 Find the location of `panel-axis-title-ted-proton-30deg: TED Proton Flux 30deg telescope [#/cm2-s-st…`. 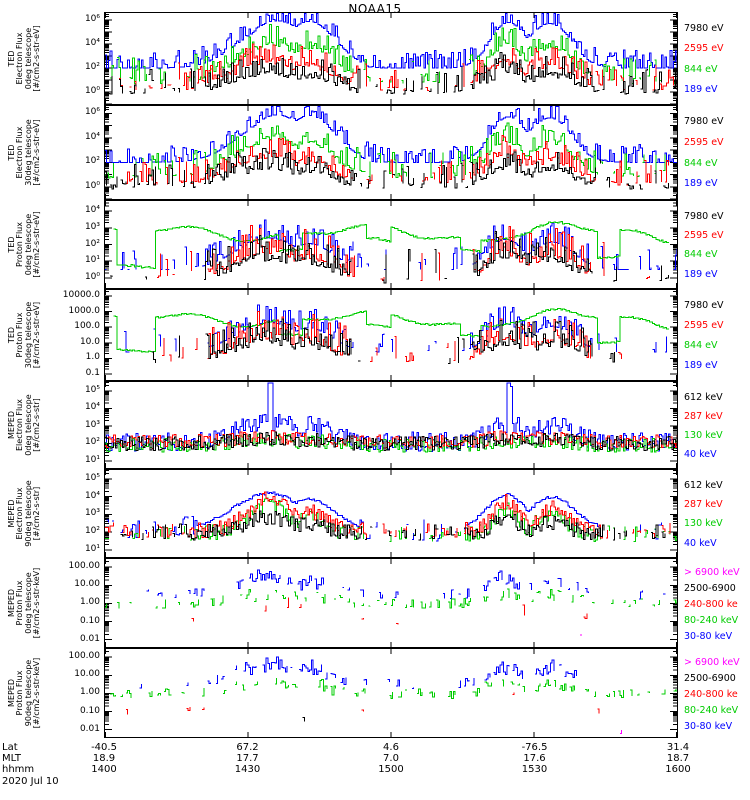

panel-axis-title-ted-proton-30deg: TED Proton Flux 30deg telescope [#/cm2-s-st… is located at coordinates (53, 335).